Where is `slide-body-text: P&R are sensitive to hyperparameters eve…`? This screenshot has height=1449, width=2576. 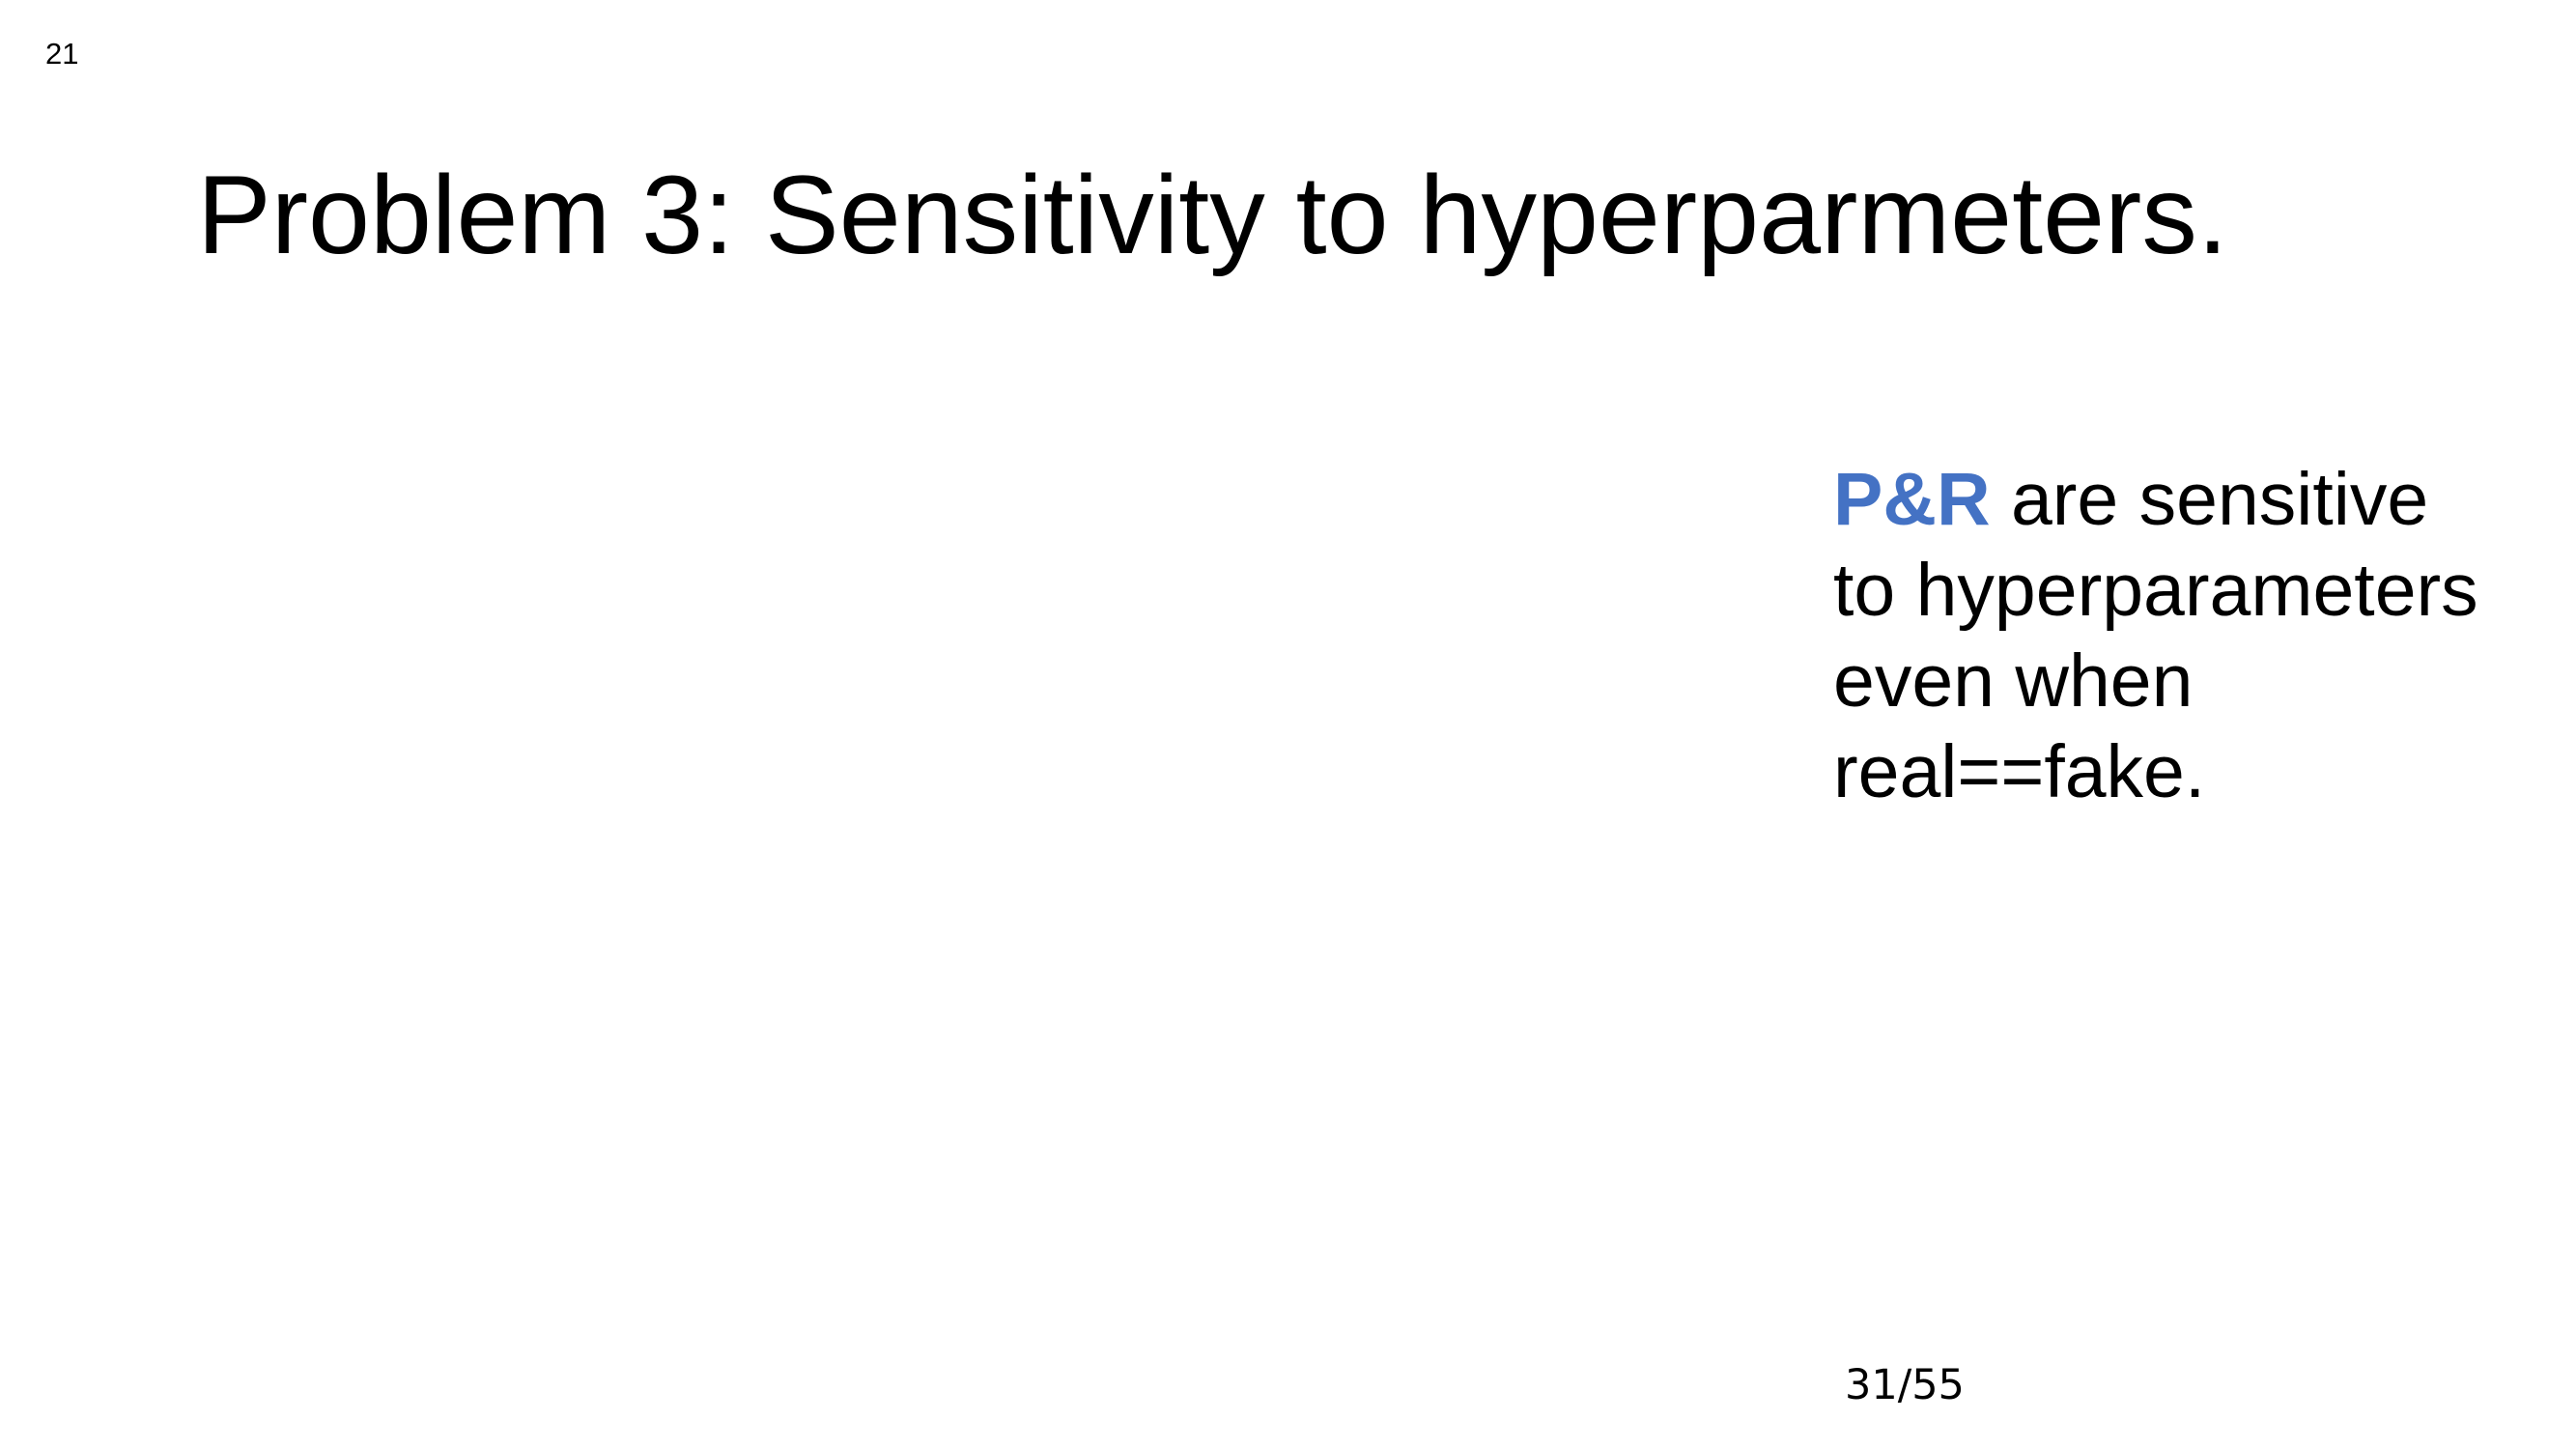
slide-body-text: P&R are sensitive to hyperparameters eve… is located at coordinates (2181, 635).